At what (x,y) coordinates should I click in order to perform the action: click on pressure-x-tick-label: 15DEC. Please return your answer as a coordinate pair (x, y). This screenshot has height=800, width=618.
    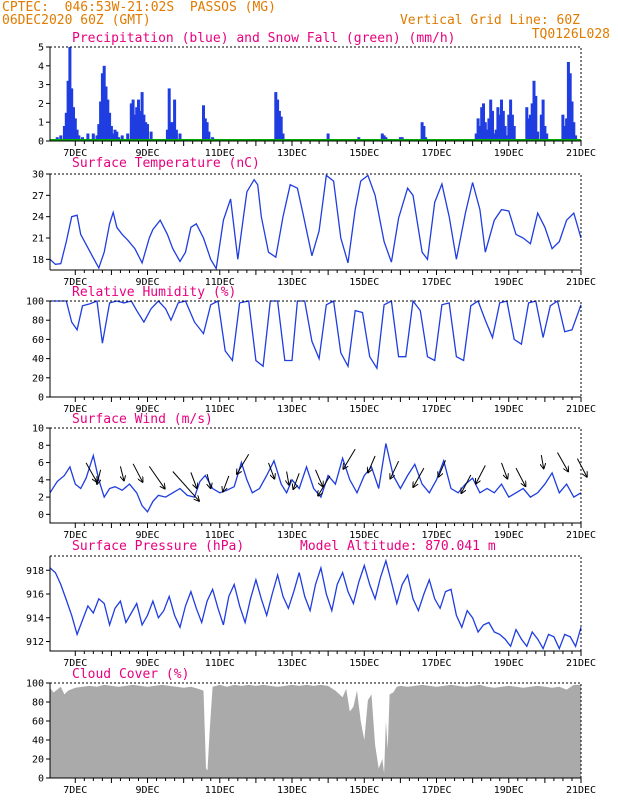
    Looking at the image, I should click on (364, 663).